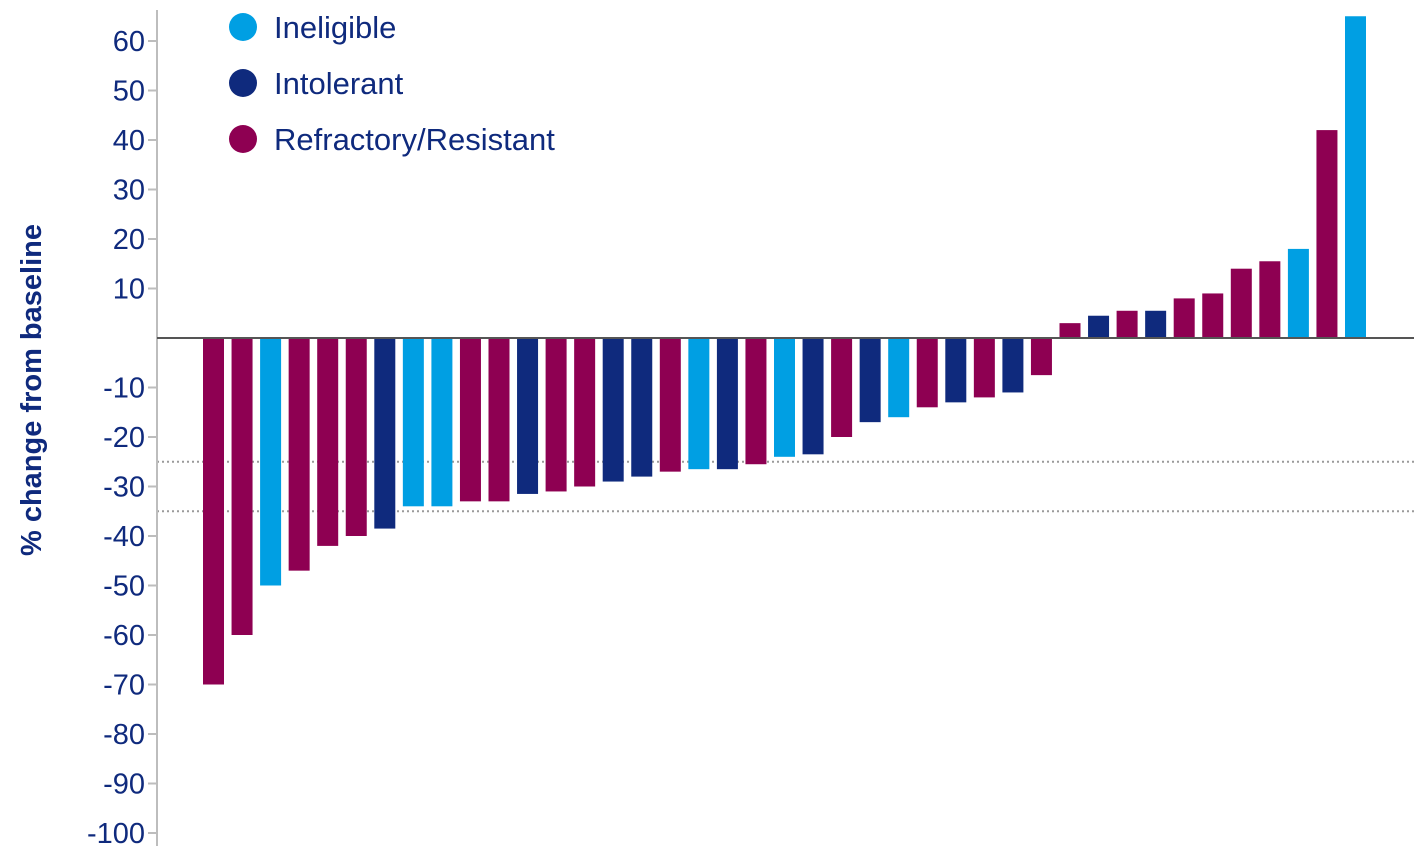 The width and height of the screenshot is (1414, 855). Describe the element at coordinates (785, 486) in the screenshot. I see `reference-lines` at that location.